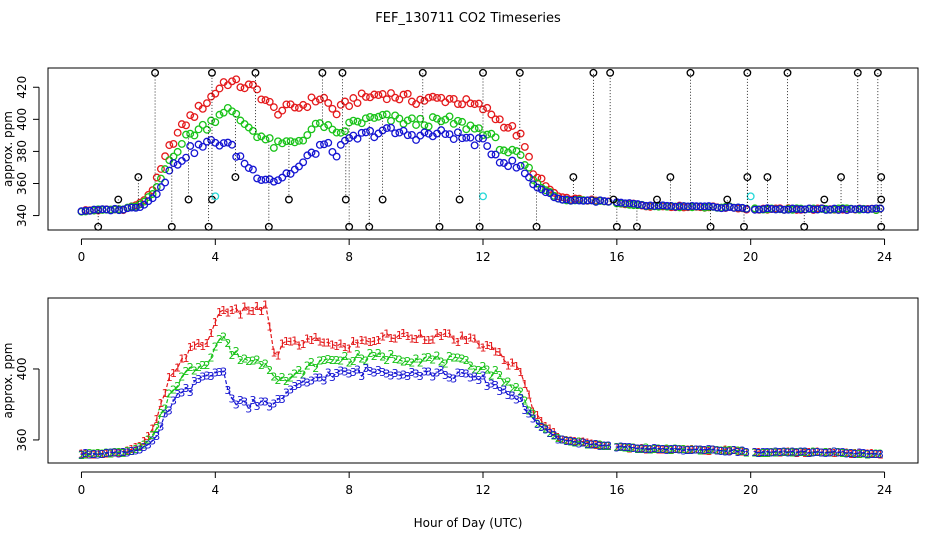  What do you see at coordinates (22, 183) in the screenshot?
I see `y-tick-label: 360` at bounding box center [22, 183].